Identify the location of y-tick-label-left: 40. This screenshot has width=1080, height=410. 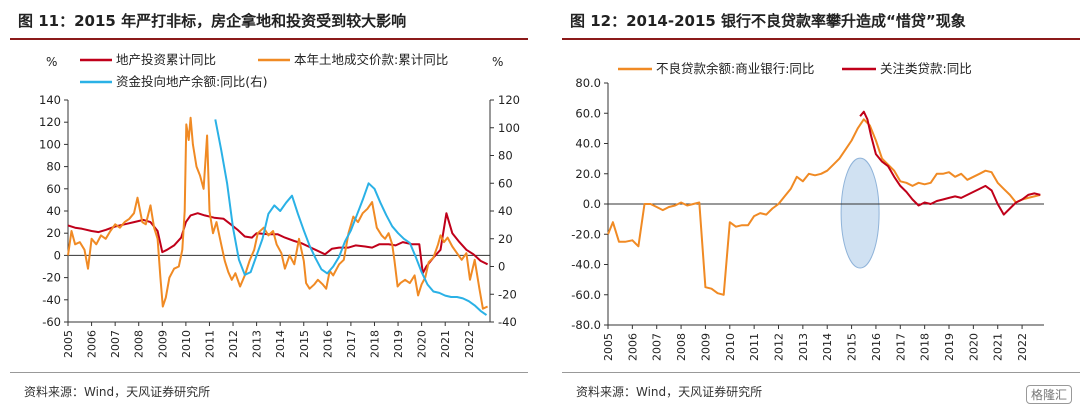
(53, 211).